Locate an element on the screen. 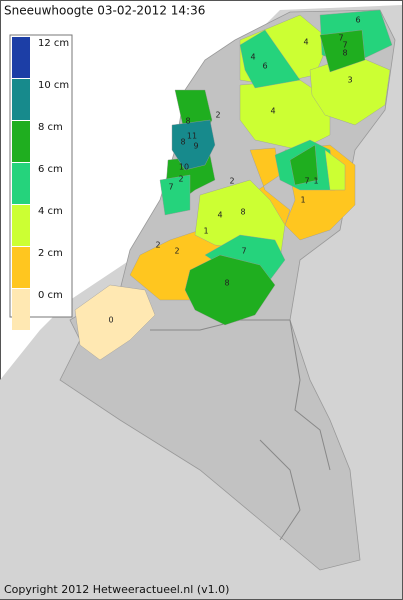  legend-label: 10 cm is located at coordinates (53, 85).